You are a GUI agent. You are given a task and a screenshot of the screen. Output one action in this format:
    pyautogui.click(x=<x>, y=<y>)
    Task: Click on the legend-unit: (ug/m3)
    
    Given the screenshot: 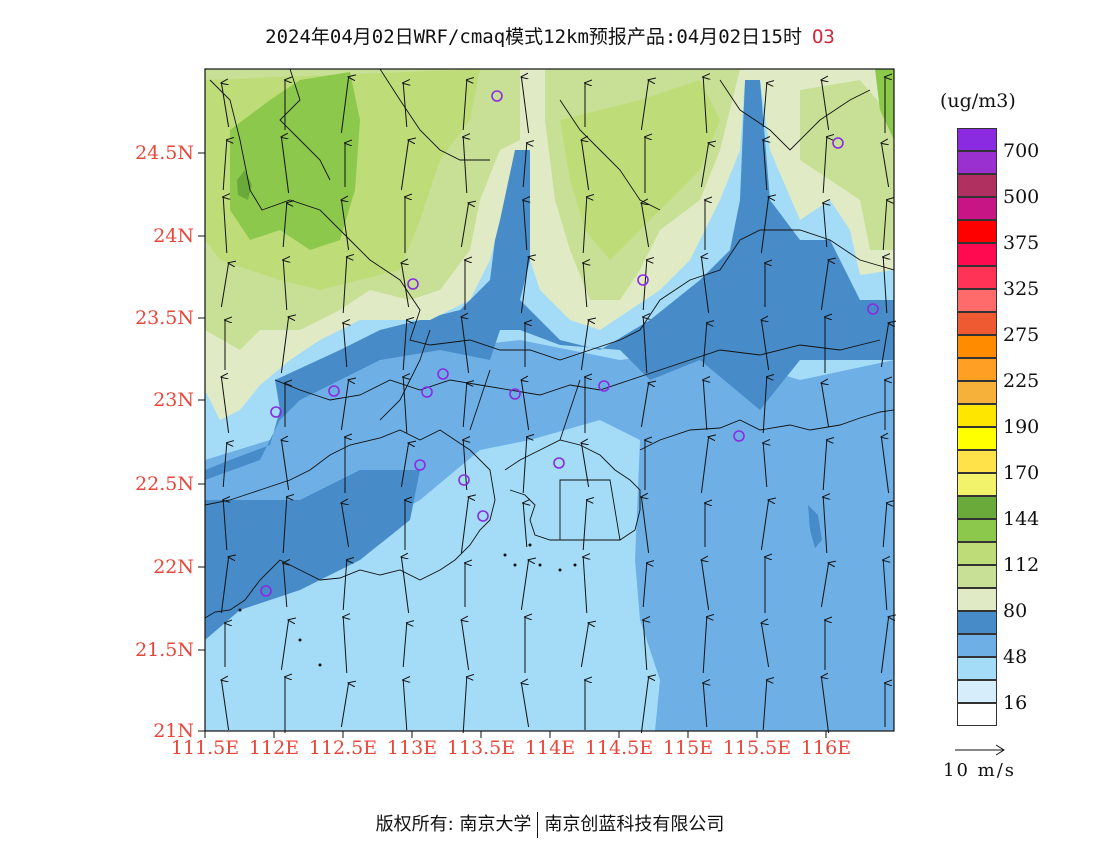 What is the action you would take?
    pyautogui.click(x=978, y=101)
    